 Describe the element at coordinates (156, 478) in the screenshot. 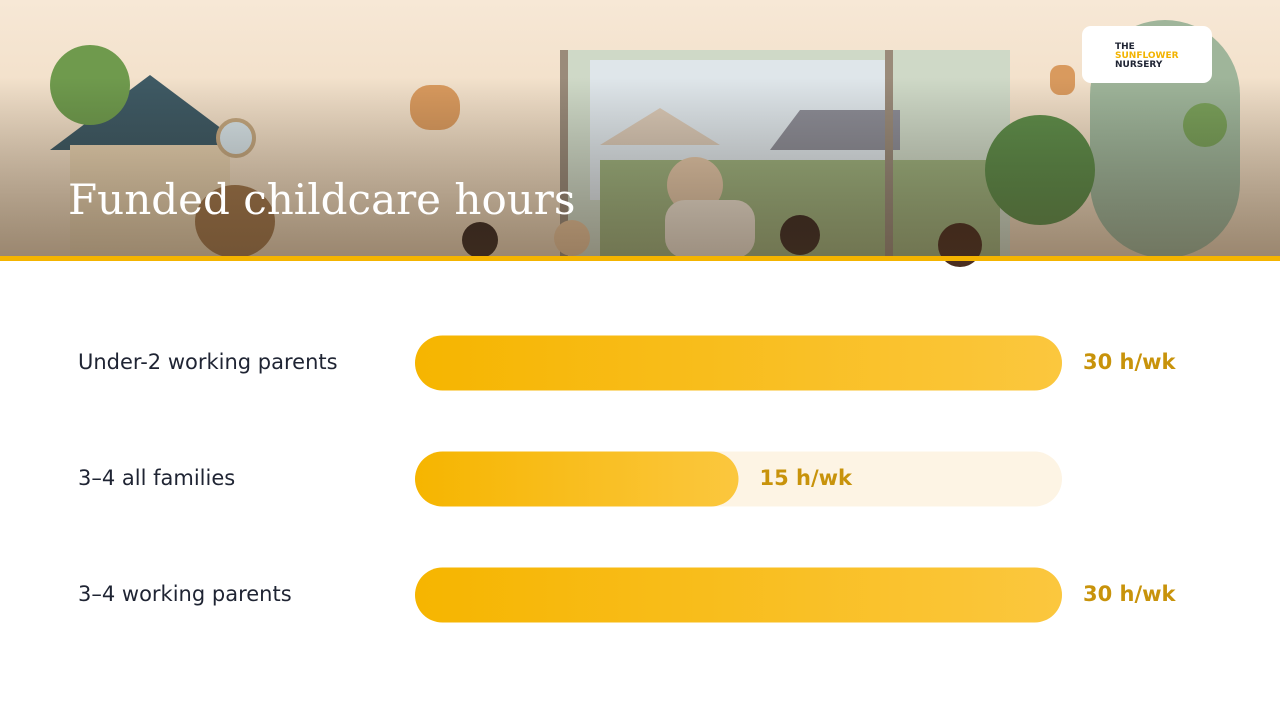

I see `category-label: 3–4 all families` at that location.